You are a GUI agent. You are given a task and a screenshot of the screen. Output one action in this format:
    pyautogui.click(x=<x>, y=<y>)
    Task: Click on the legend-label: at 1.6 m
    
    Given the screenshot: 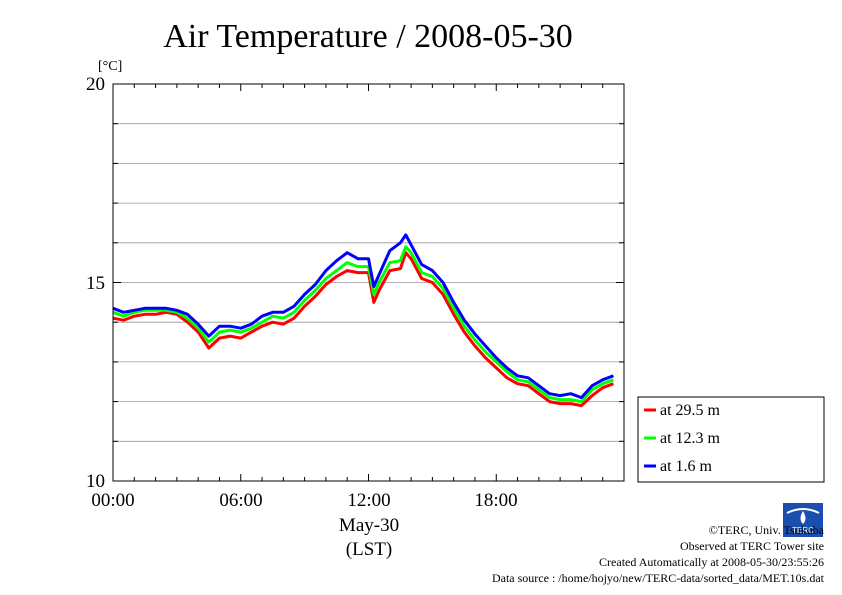 What is the action you would take?
    pyautogui.click(x=686, y=466)
    